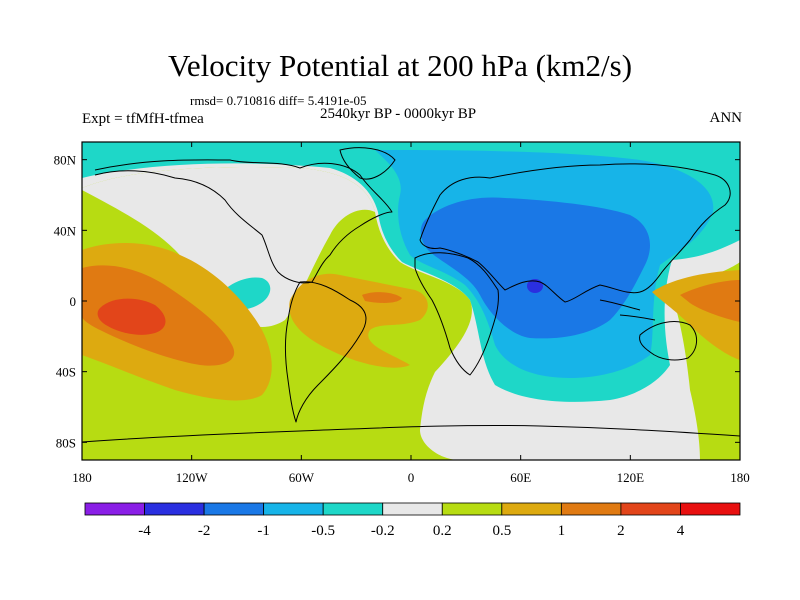 The image size is (800, 600). I want to click on period-label: 2540kyr BP - 0000kyr BP, so click(398, 114).